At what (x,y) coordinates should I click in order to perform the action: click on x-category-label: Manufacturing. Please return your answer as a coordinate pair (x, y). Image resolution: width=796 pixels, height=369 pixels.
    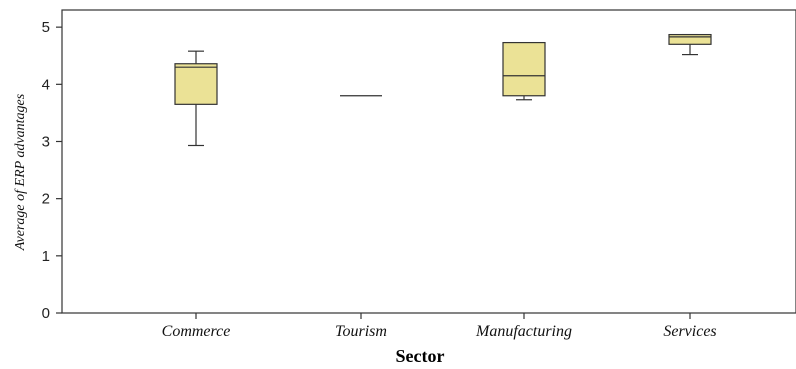
    Looking at the image, I should click on (523, 331).